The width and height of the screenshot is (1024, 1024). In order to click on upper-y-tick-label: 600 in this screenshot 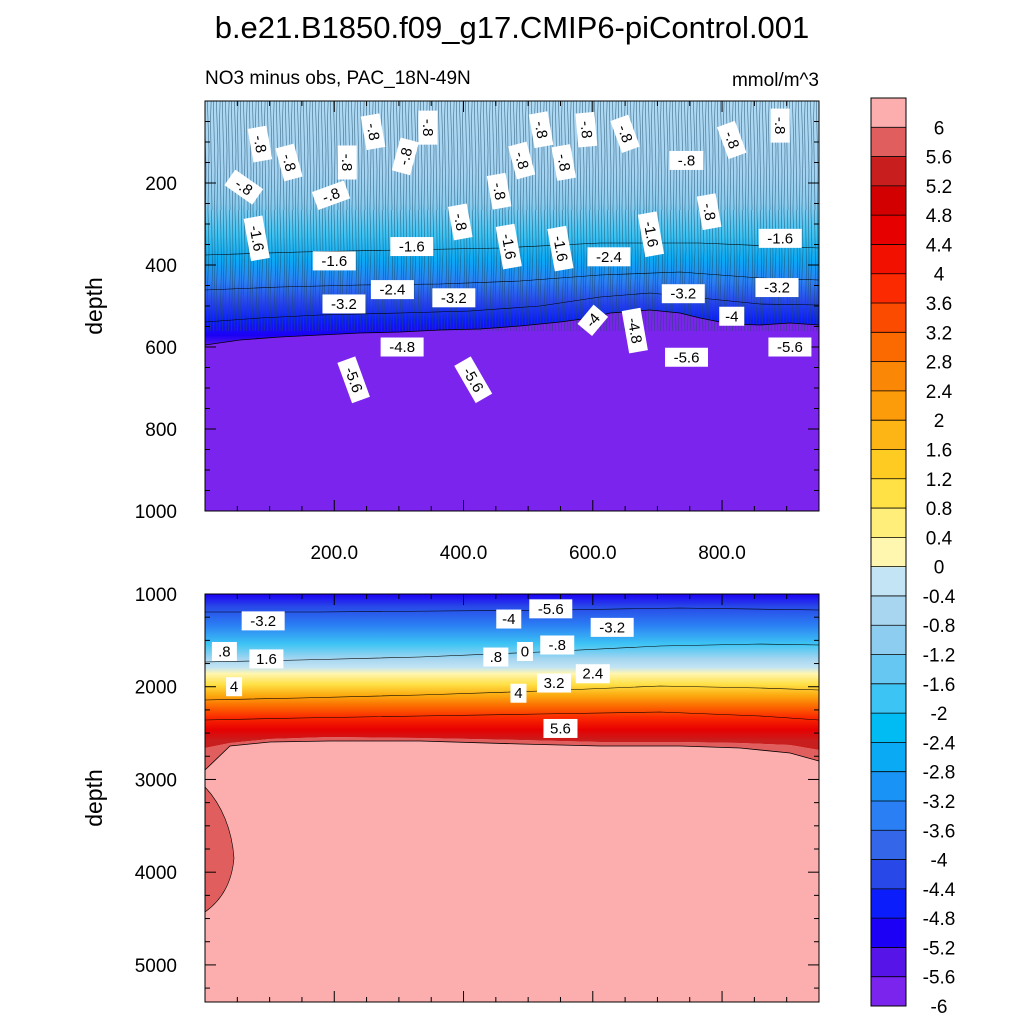, I will do `click(161, 348)`.